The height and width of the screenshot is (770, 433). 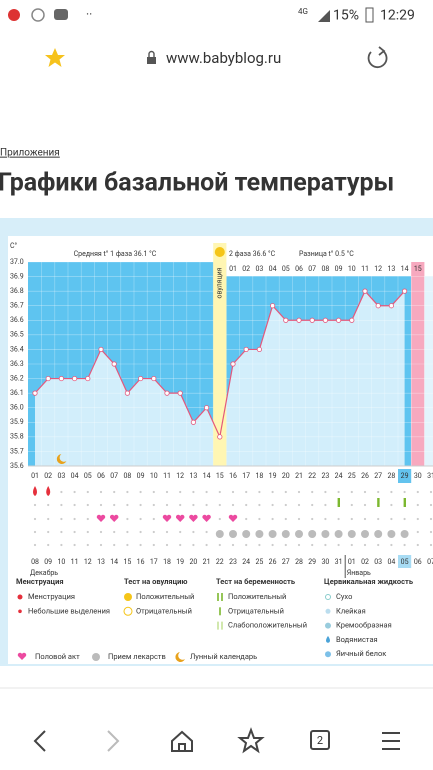 What do you see at coordinates (113, 741) in the screenshot?
I see `forward-button` at bounding box center [113, 741].